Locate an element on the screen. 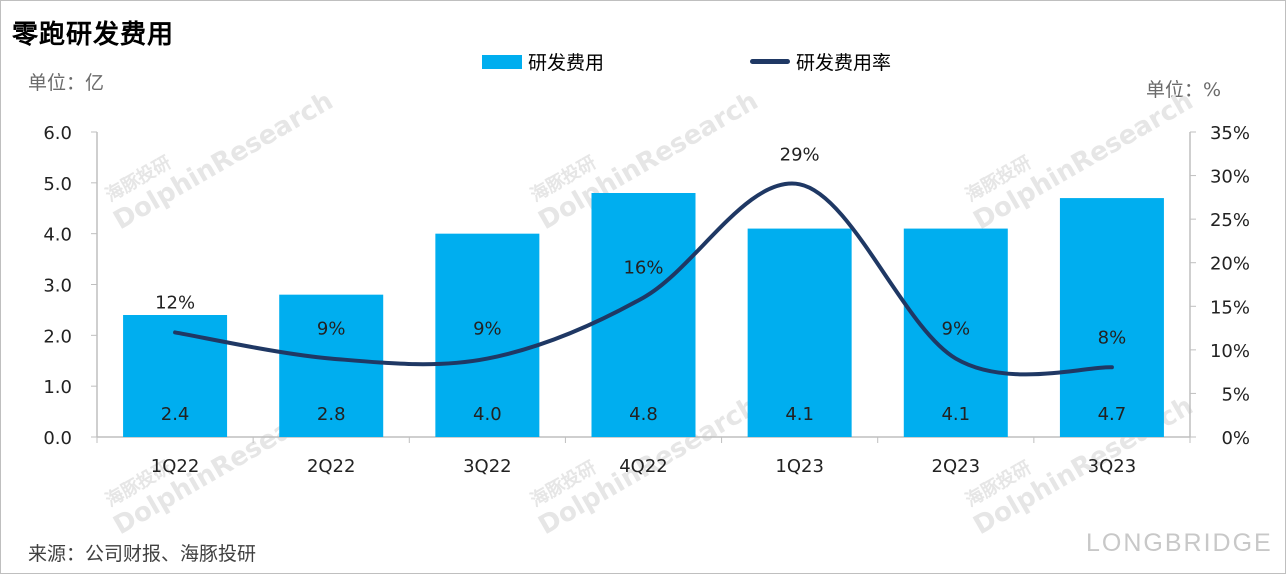  line-value-label: 16% is located at coordinates (643, 268).